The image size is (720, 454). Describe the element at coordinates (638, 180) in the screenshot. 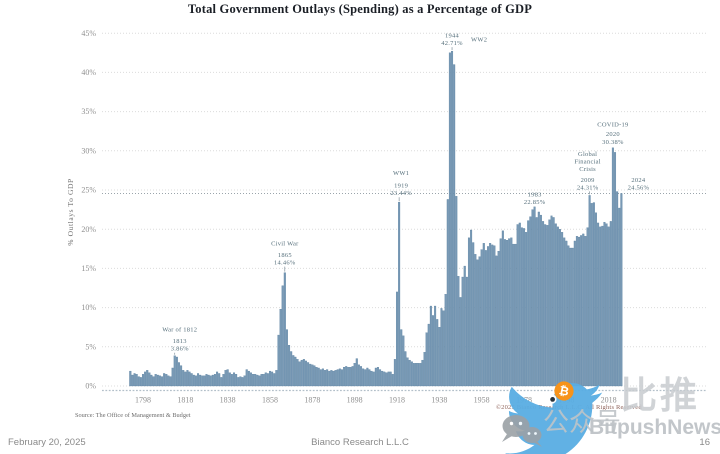

I see `annotation-text: 2024` at that location.